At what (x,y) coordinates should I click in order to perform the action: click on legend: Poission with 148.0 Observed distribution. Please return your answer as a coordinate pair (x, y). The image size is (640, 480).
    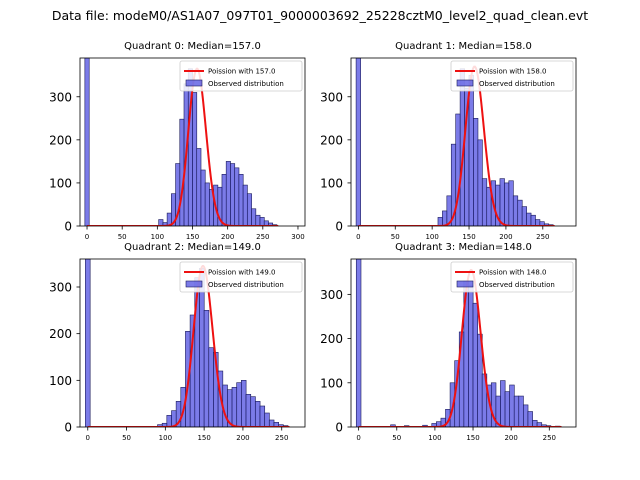
    Looking at the image, I should click on (512, 277).